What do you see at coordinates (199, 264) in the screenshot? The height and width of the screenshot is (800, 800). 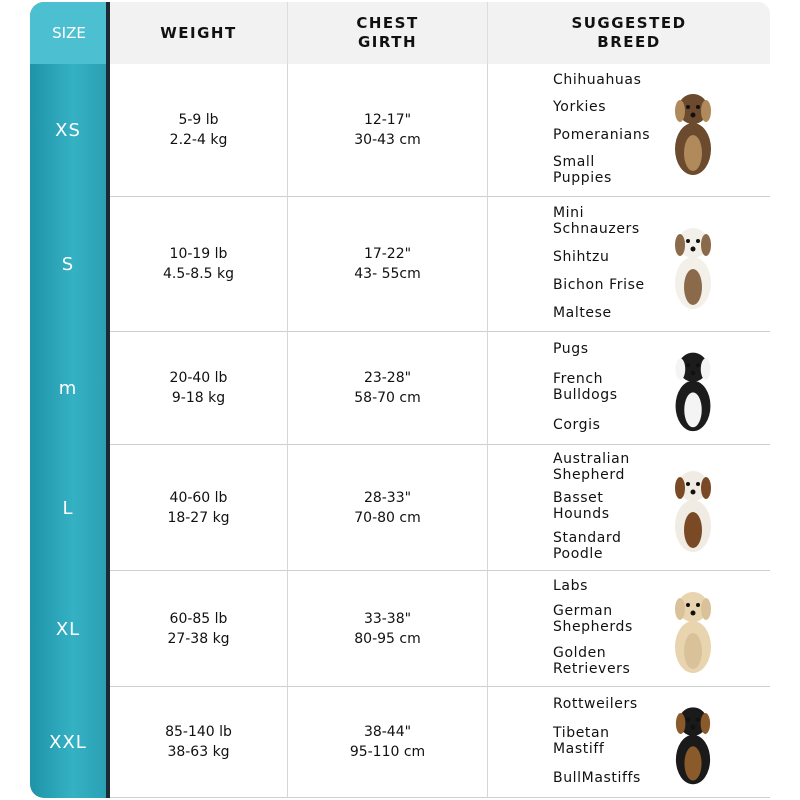 I see `weight-cell: 10-19 lb 4.5-8.5 kg` at bounding box center [199, 264].